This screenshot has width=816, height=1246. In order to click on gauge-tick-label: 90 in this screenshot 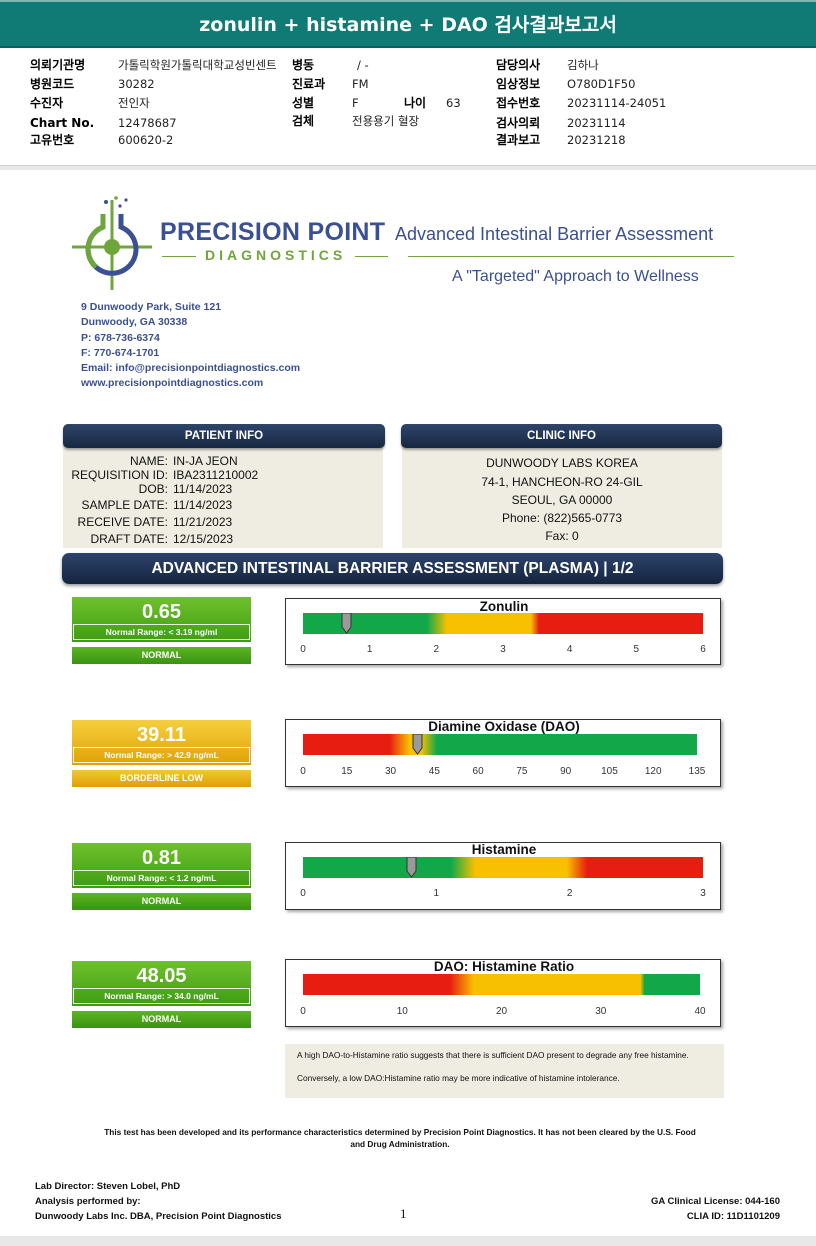, I will do `click(566, 771)`.